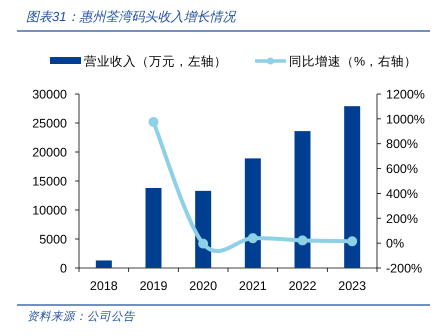  What do you see at coordinates (154, 286) in the screenshot?
I see `x-tick-label: 2019` at bounding box center [154, 286].